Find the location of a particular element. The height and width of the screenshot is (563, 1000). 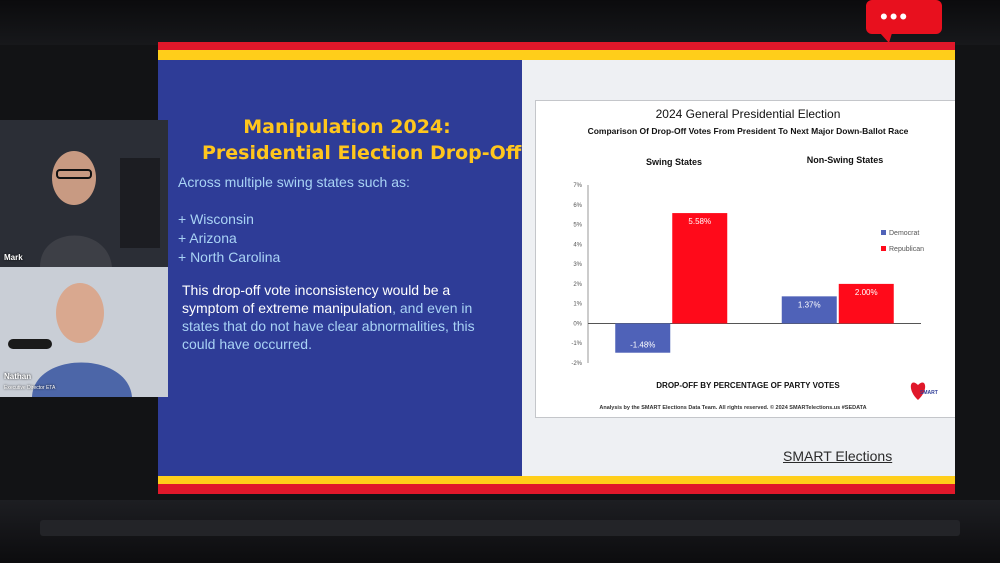

y-tick-label: 7% is located at coordinates (577, 186).